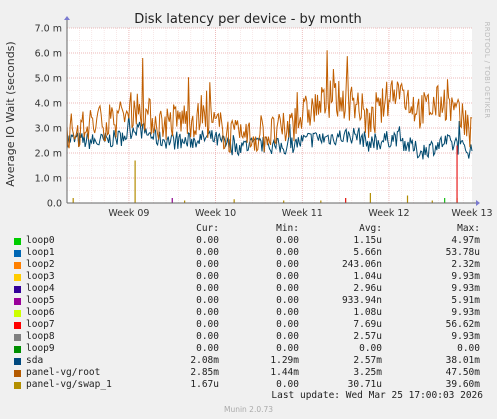  I want to click on y-tick-label: 7.0 m, so click(48, 29).